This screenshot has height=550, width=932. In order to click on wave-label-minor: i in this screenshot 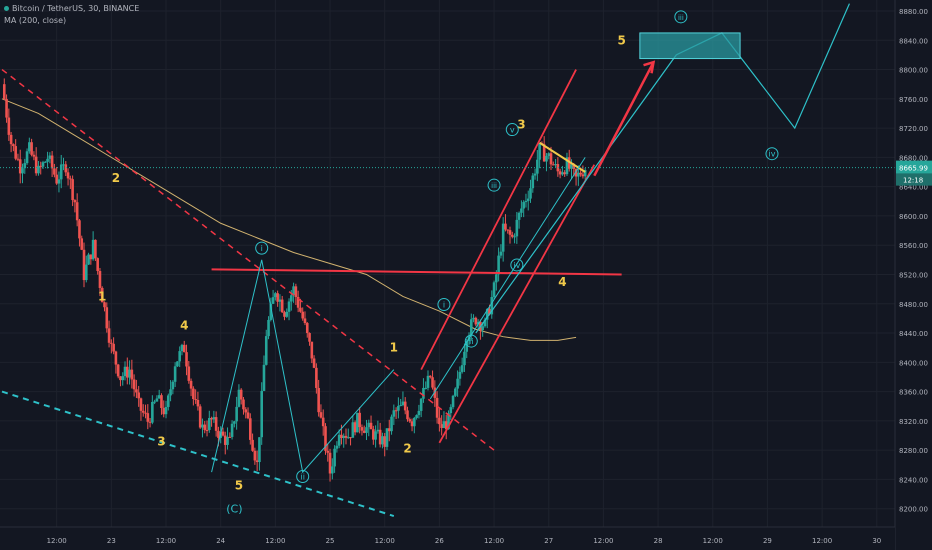, I will do `click(444, 304)`.